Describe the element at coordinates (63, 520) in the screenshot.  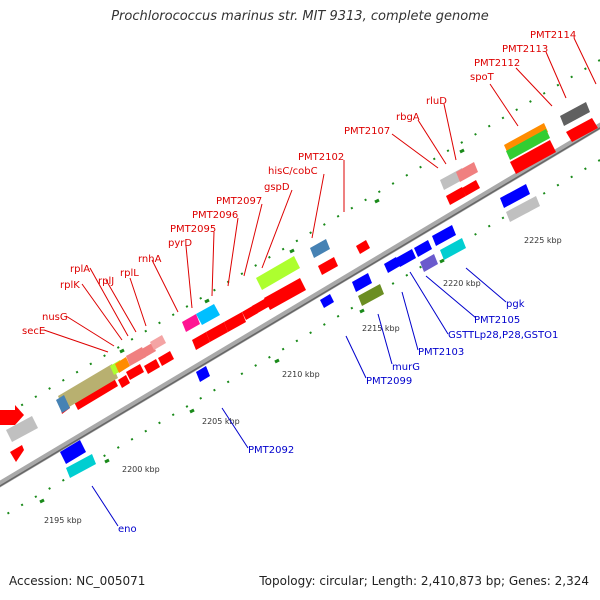
I see `scale-label: 2195 kbp` at that location.